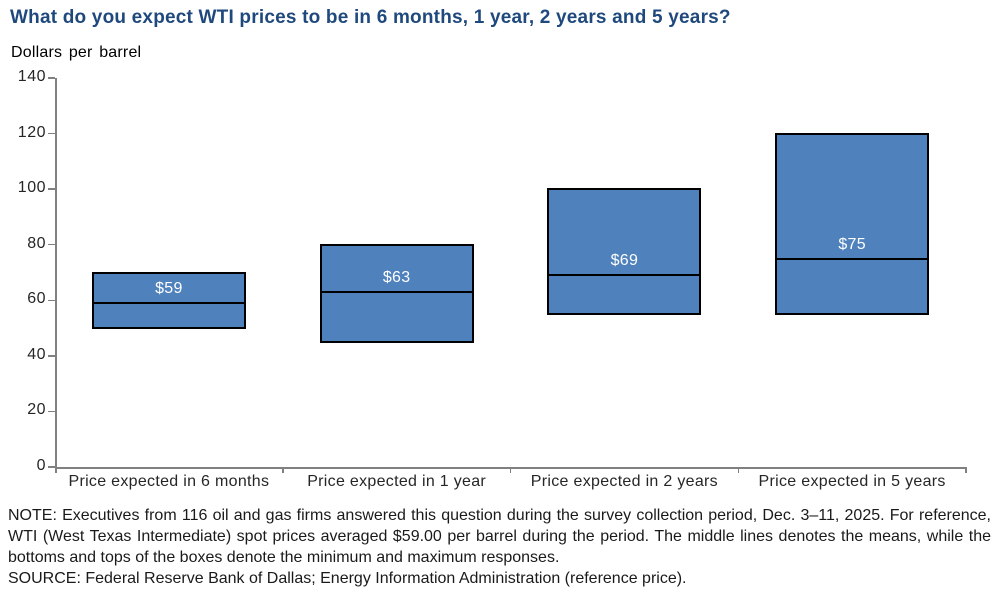  Describe the element at coordinates (852, 244) in the screenshot. I see `mean-value-label: $75` at that location.